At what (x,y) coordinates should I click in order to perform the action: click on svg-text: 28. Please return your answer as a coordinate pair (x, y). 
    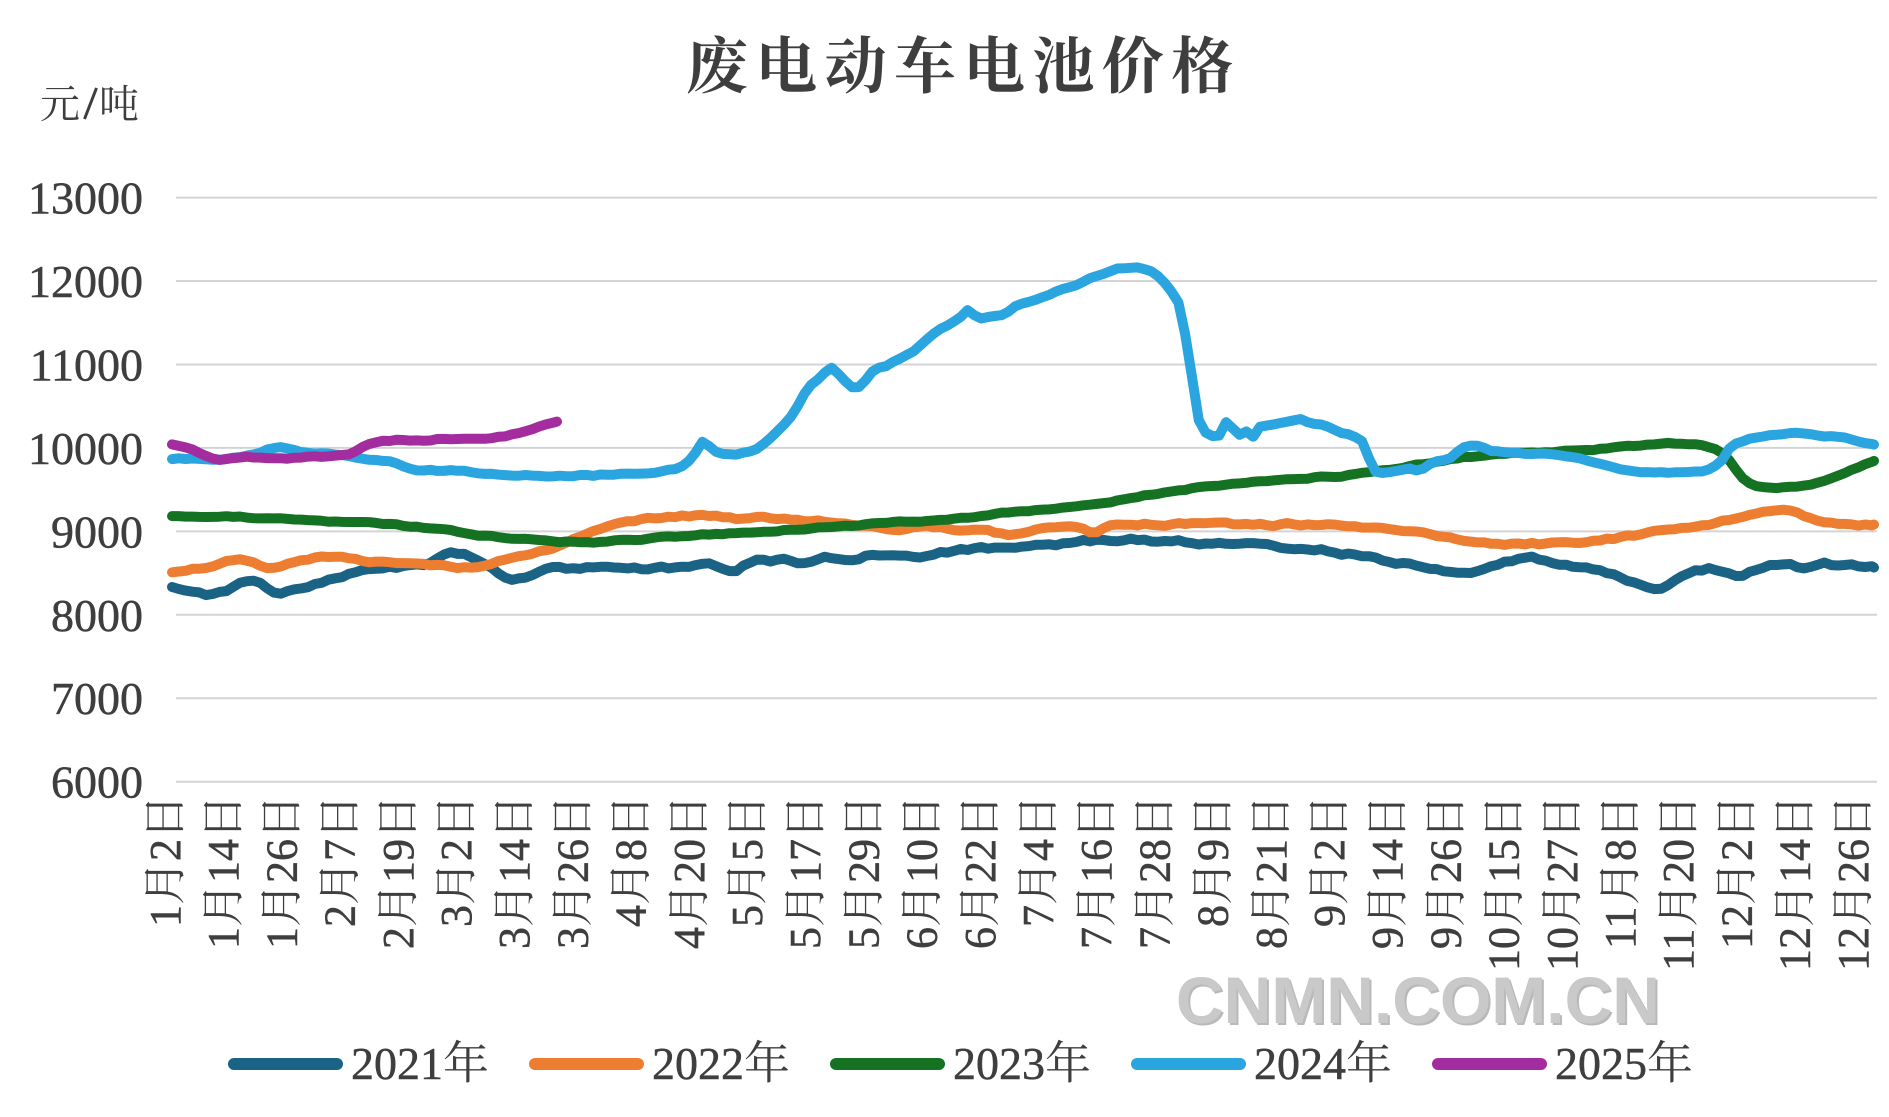
    Looking at the image, I should click on (1154, 861).